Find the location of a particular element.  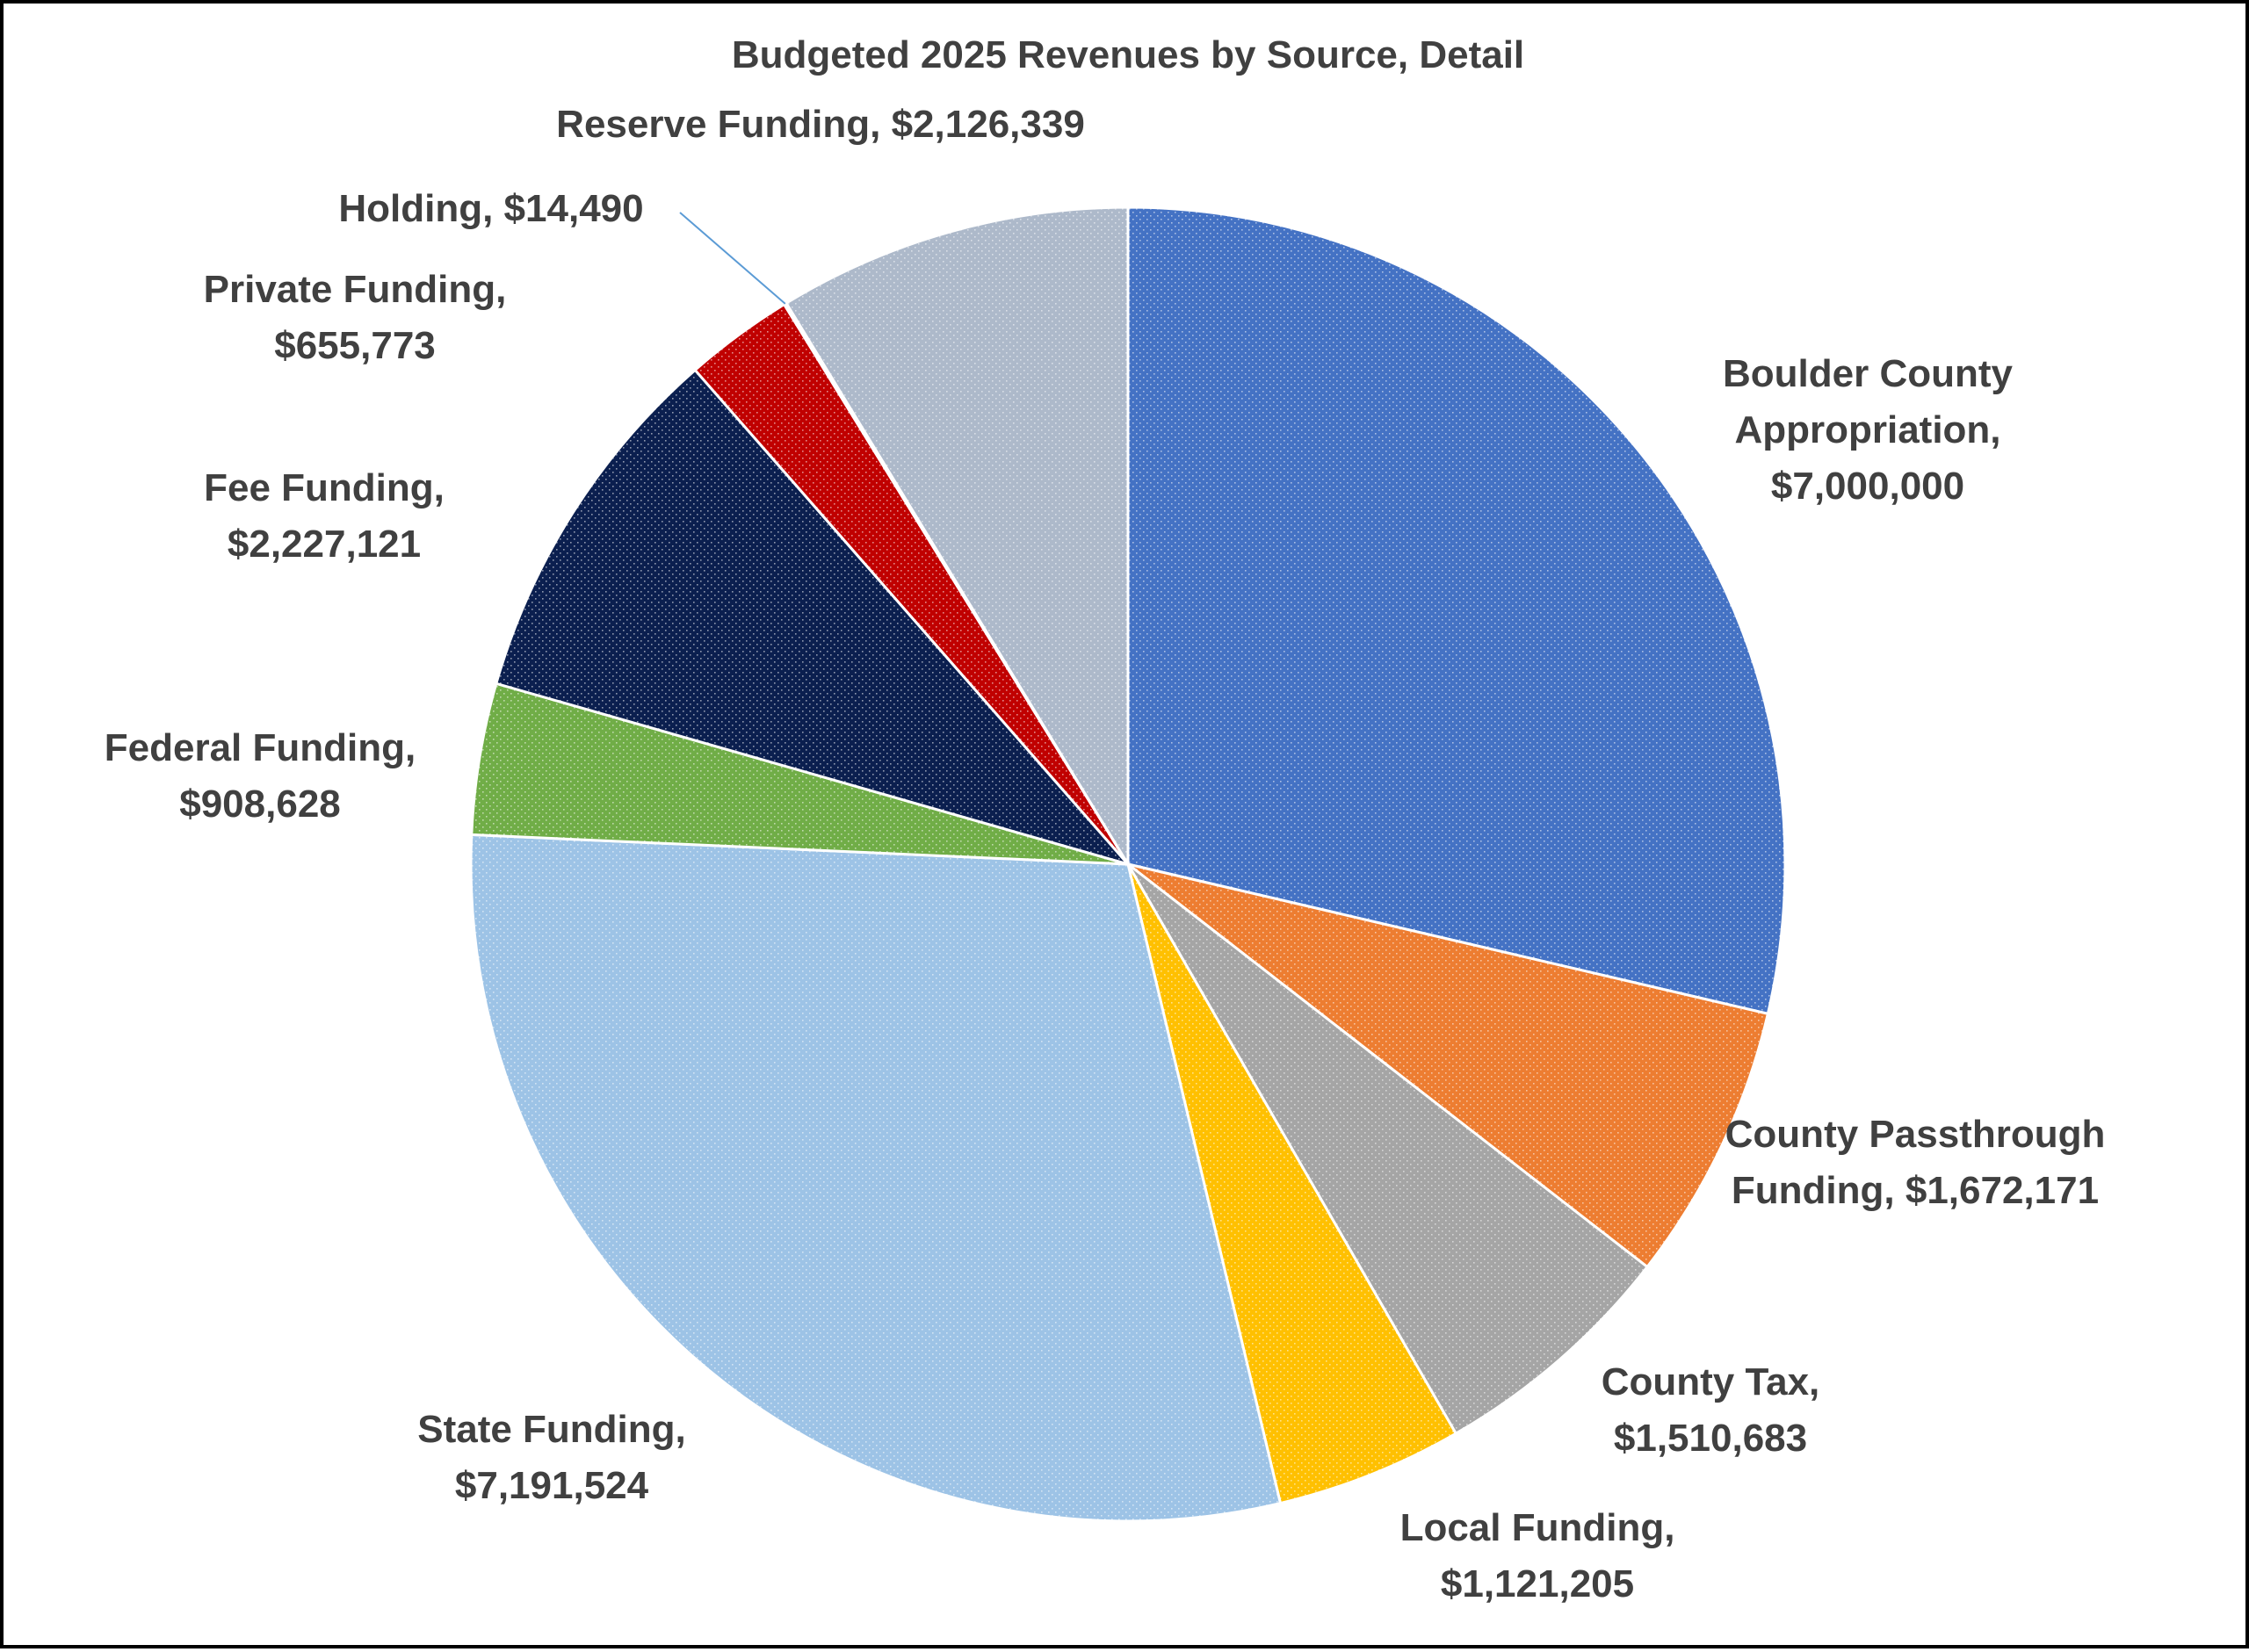

data-label-boulder-county-appropriation: Boulder County Appropriation, $7,000,000 is located at coordinates (1868, 430).